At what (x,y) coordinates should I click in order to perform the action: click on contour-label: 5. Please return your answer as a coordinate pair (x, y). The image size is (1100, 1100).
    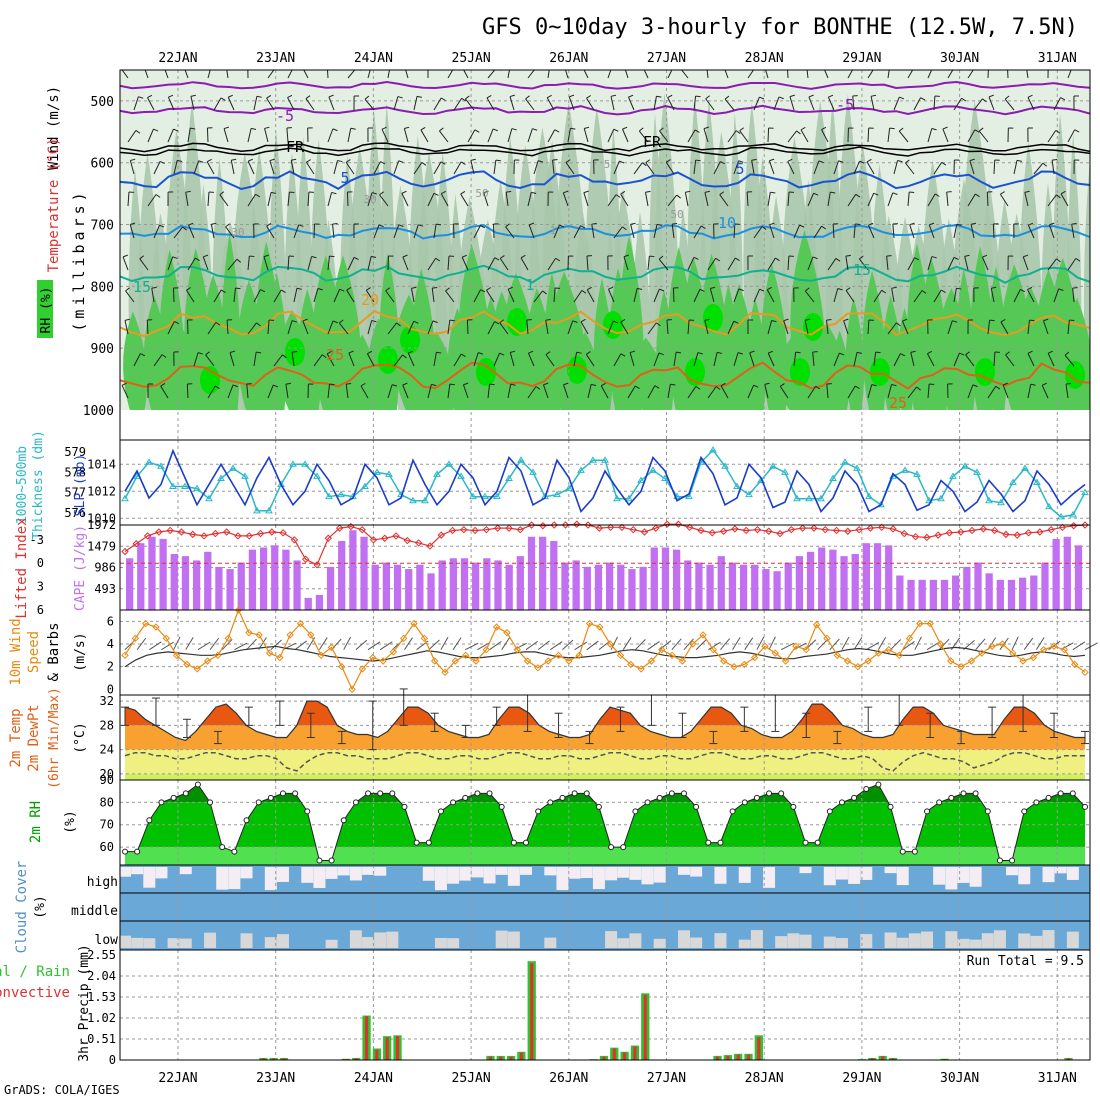
    Looking at the image, I should click on (739, 169).